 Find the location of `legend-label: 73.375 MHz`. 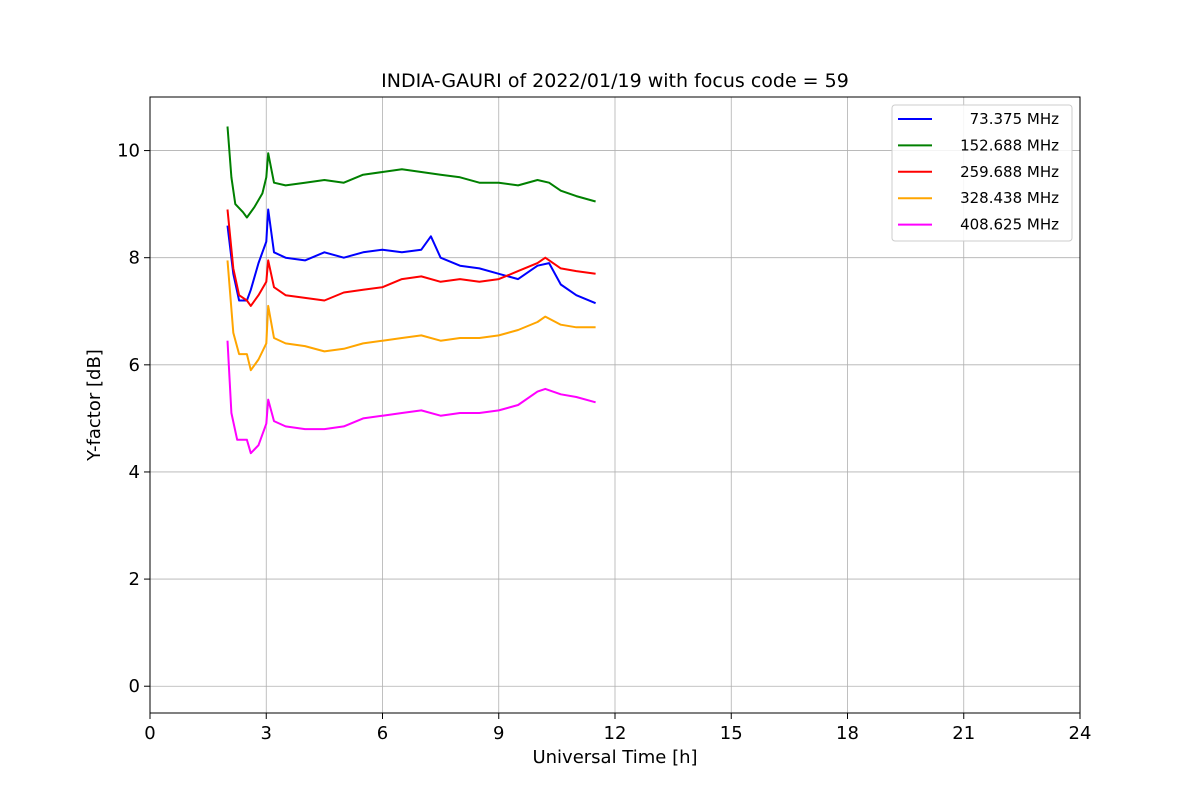

legend-label: 73.375 MHz is located at coordinates (1014, 119).